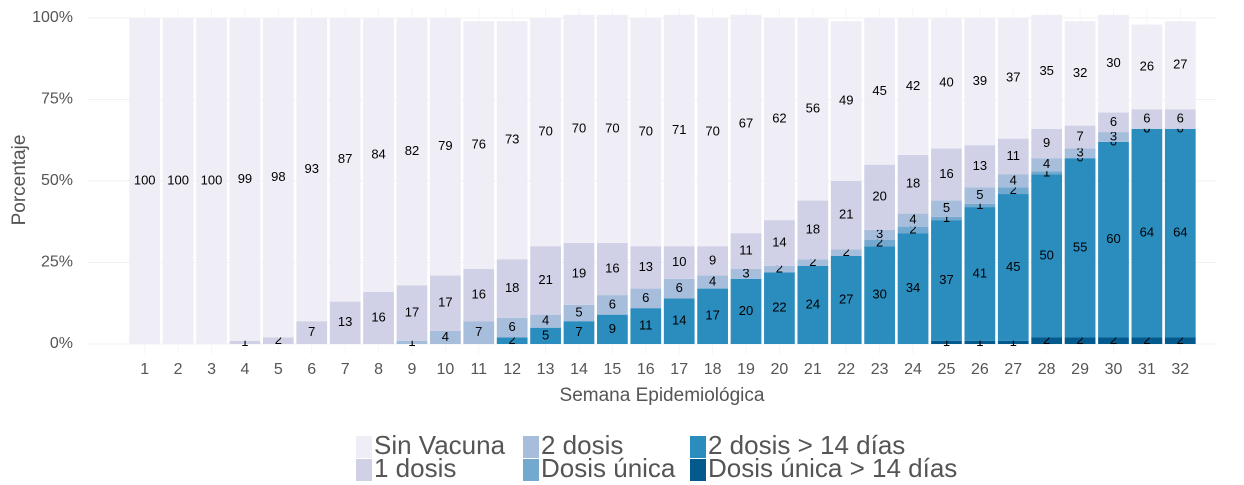  What do you see at coordinates (512, 139) in the screenshot?
I see `value-label: 73` at bounding box center [512, 139].